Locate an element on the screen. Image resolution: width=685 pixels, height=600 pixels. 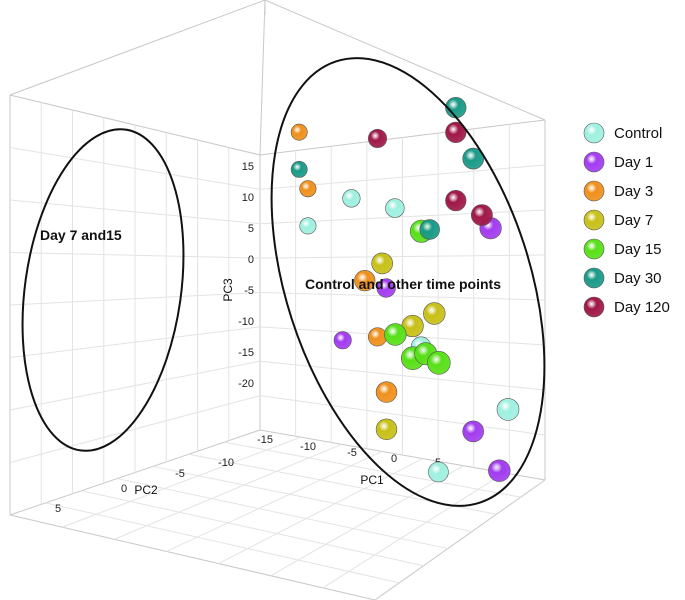
pc1-tick-label: -15 is located at coordinates (265, 440).